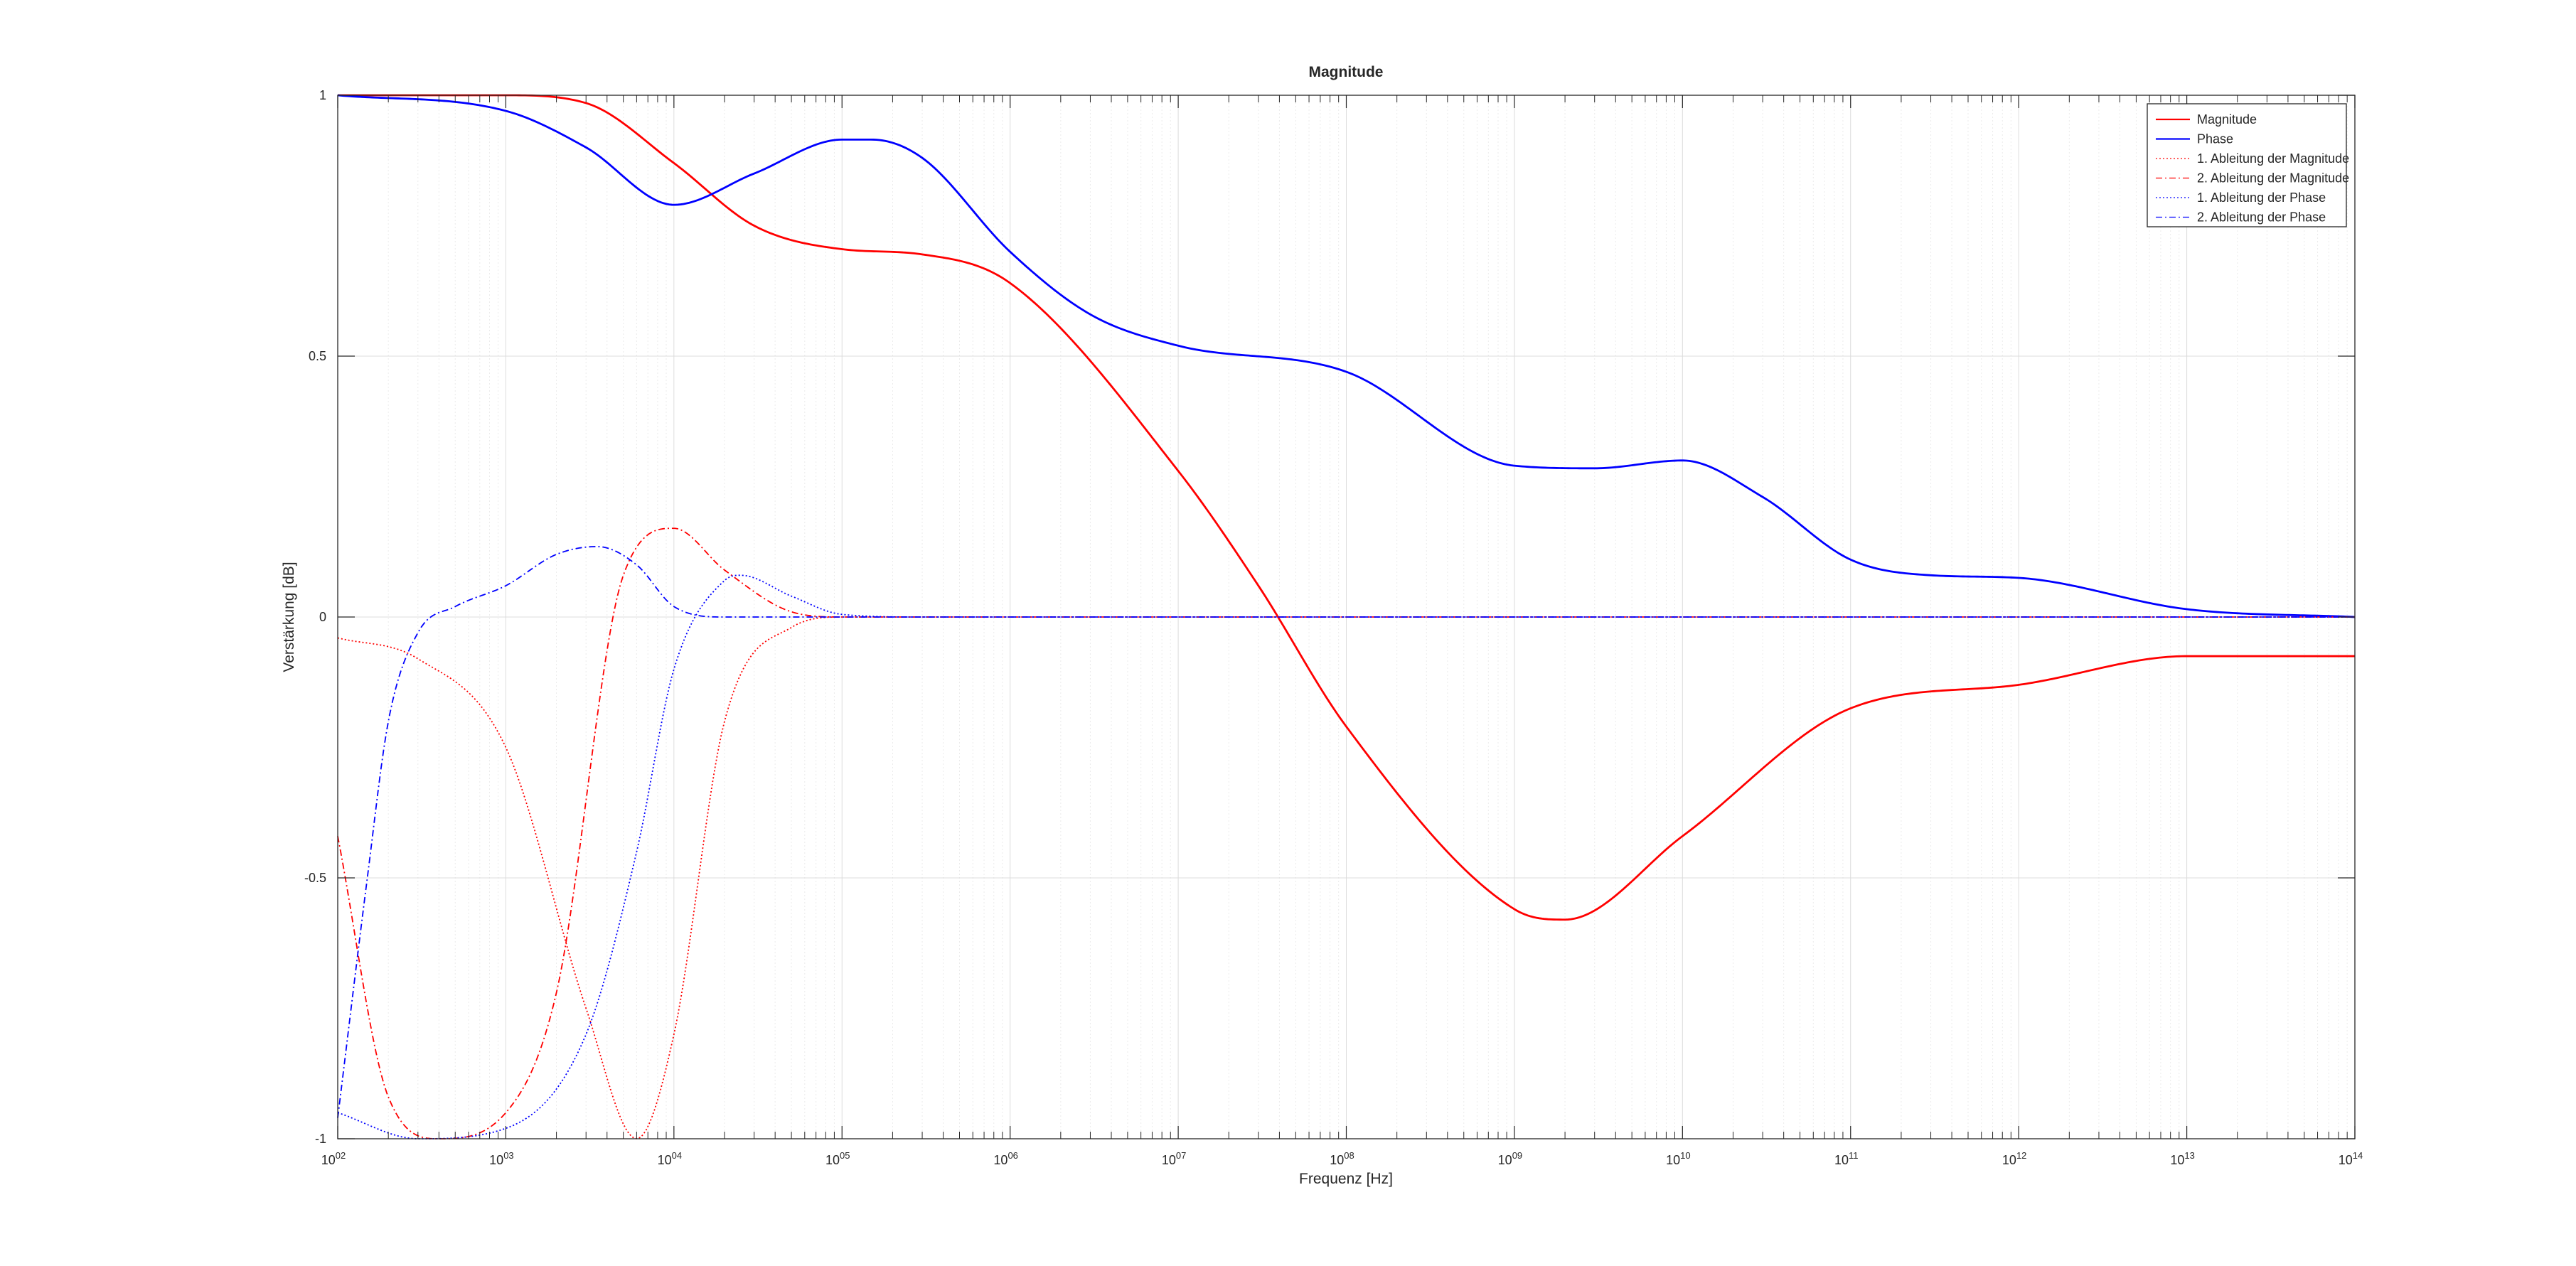 This screenshot has height=1266, width=2576. Describe the element at coordinates (320, 1139) in the screenshot. I see `y-tick-label: -1` at that location.